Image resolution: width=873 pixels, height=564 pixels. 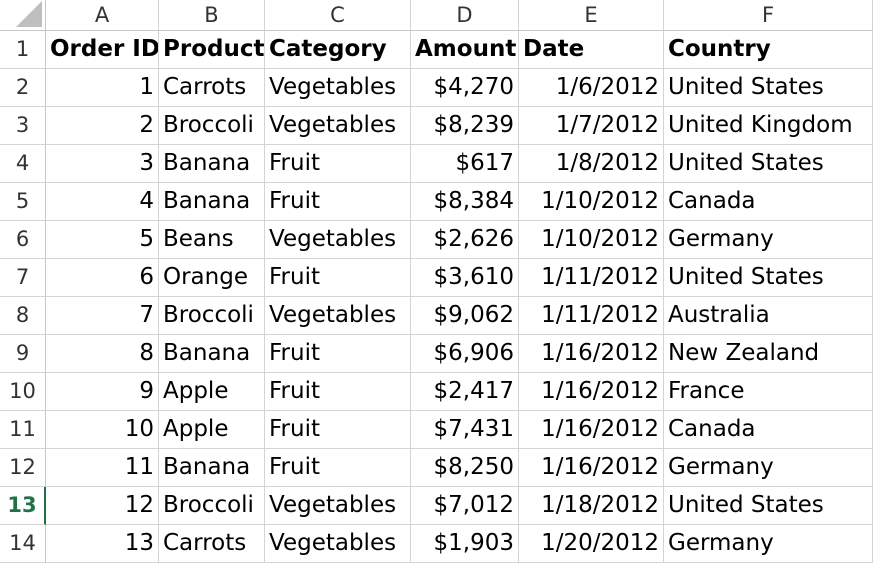 I want to click on column-header-a: A, so click(x=102, y=15).